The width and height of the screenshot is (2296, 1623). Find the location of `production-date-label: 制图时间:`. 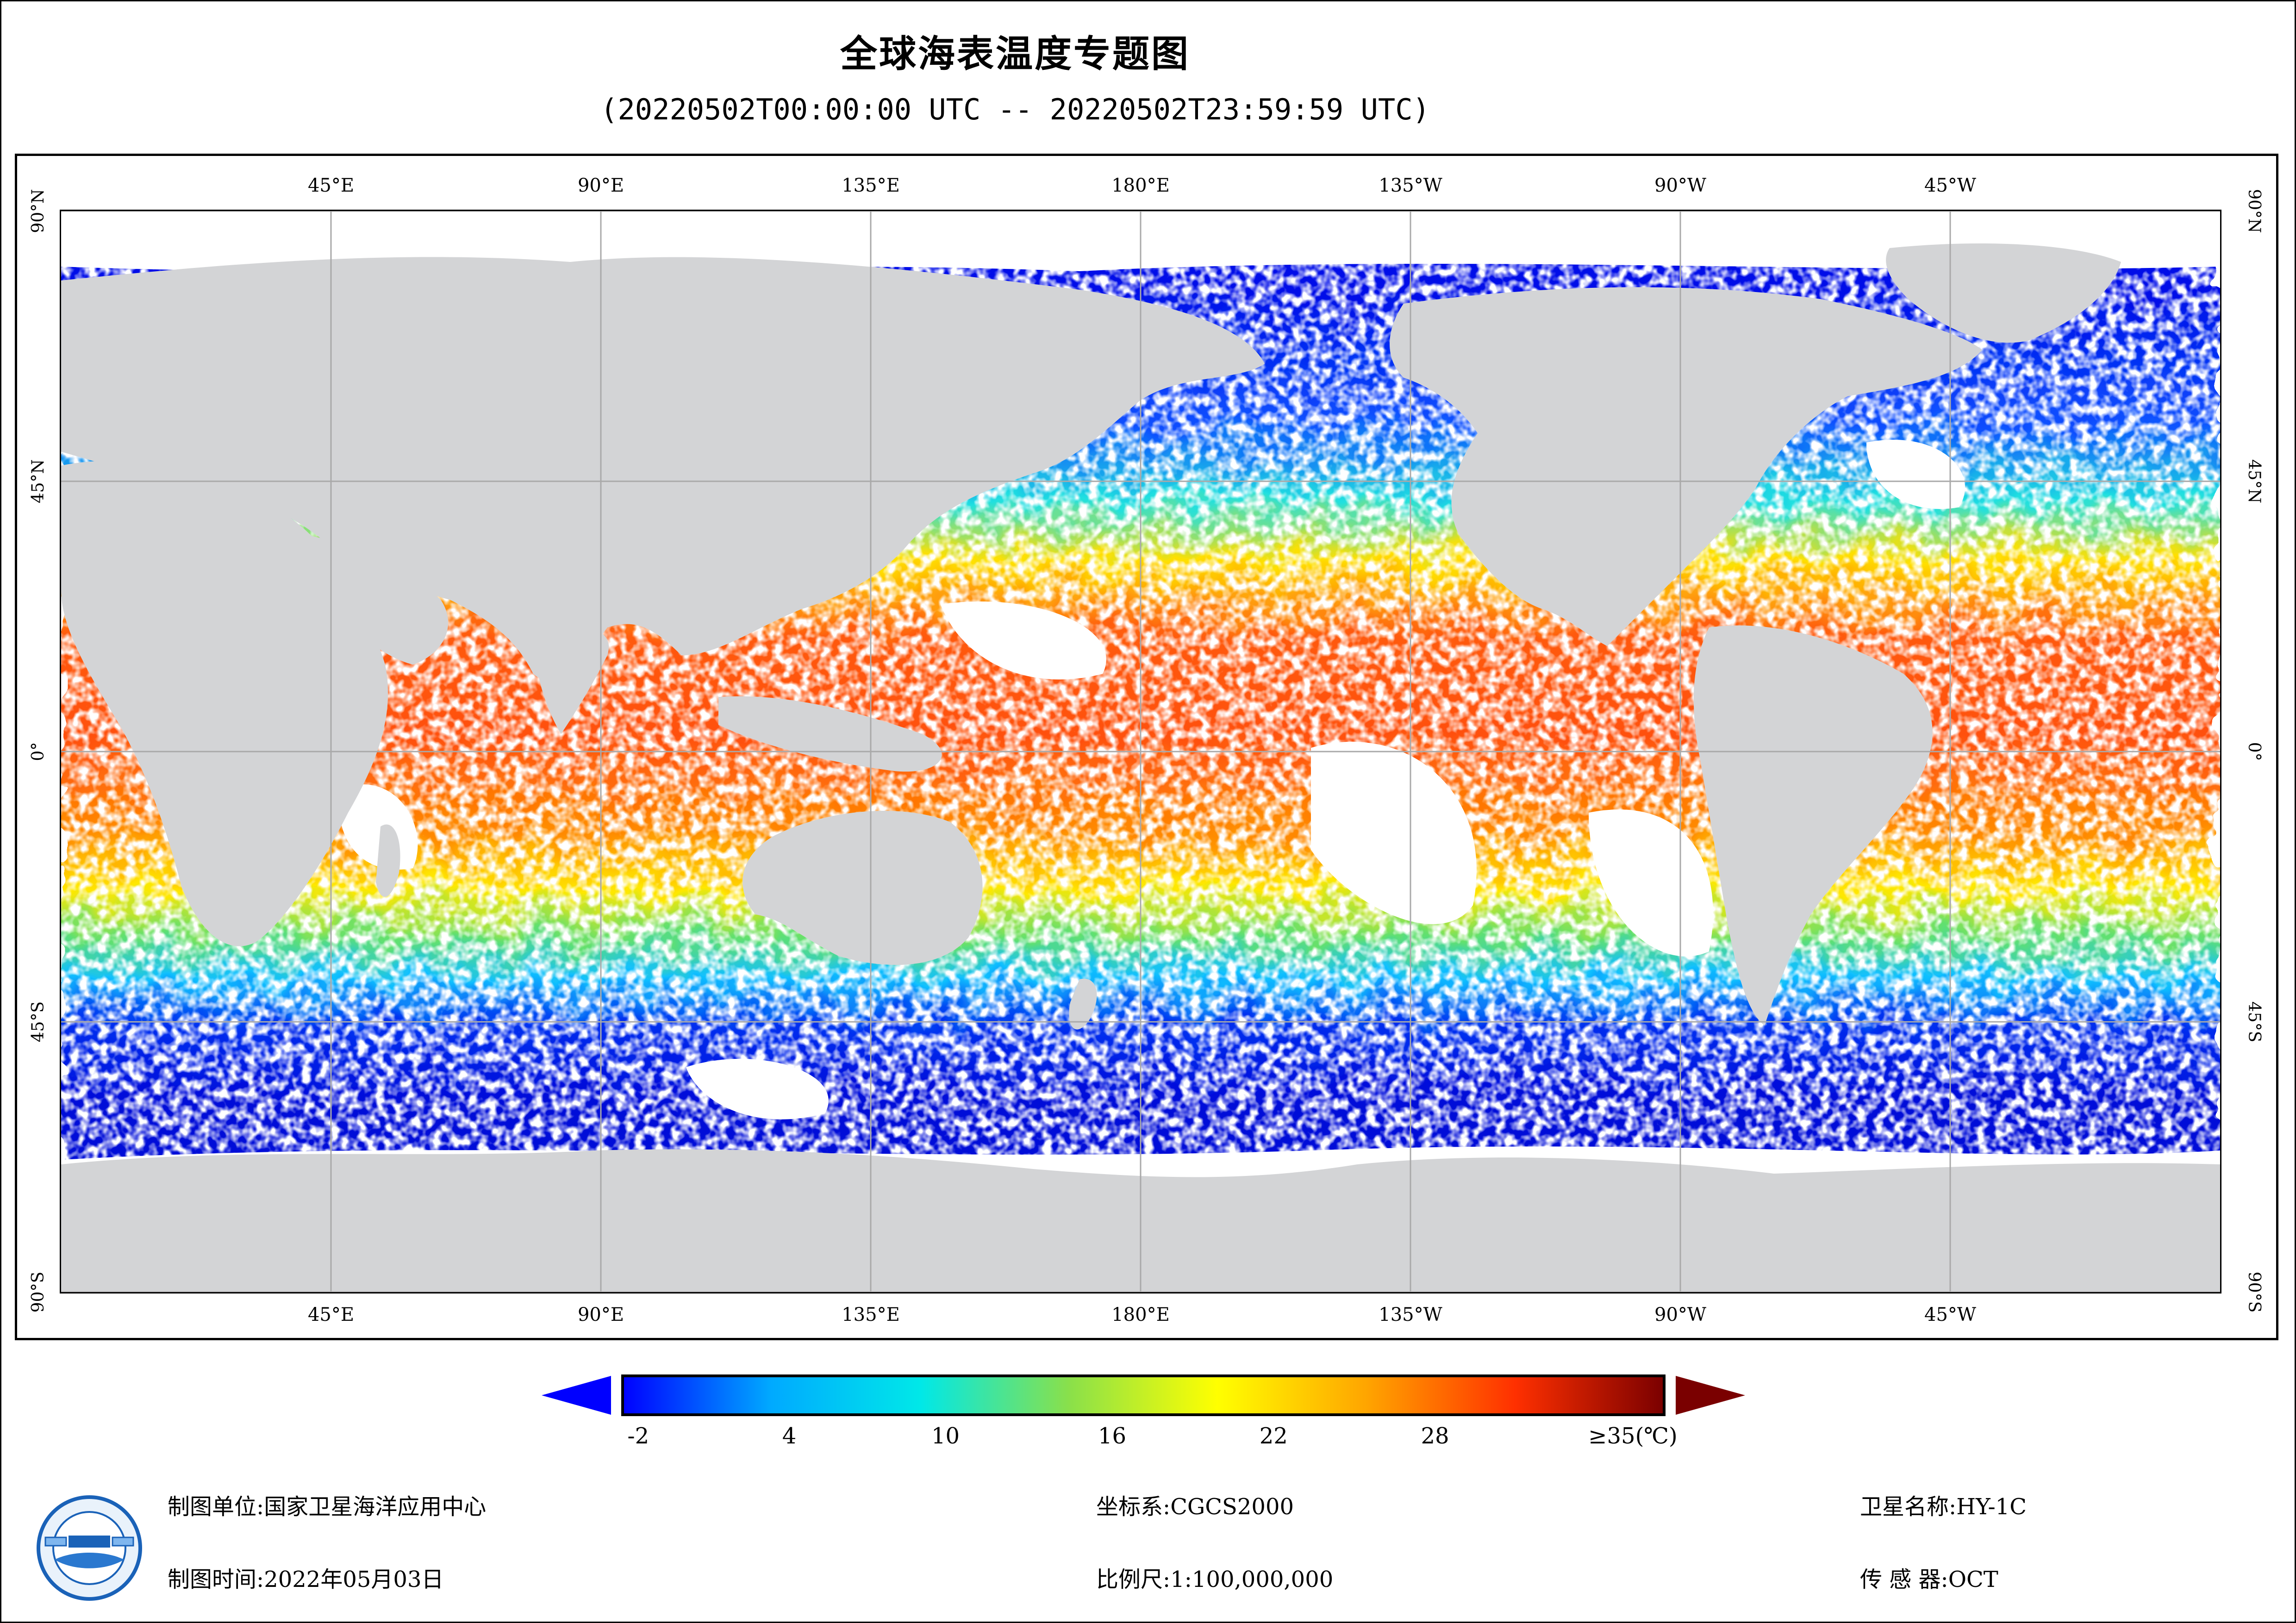

production-date-label: 制图时间: is located at coordinates (216, 1579).